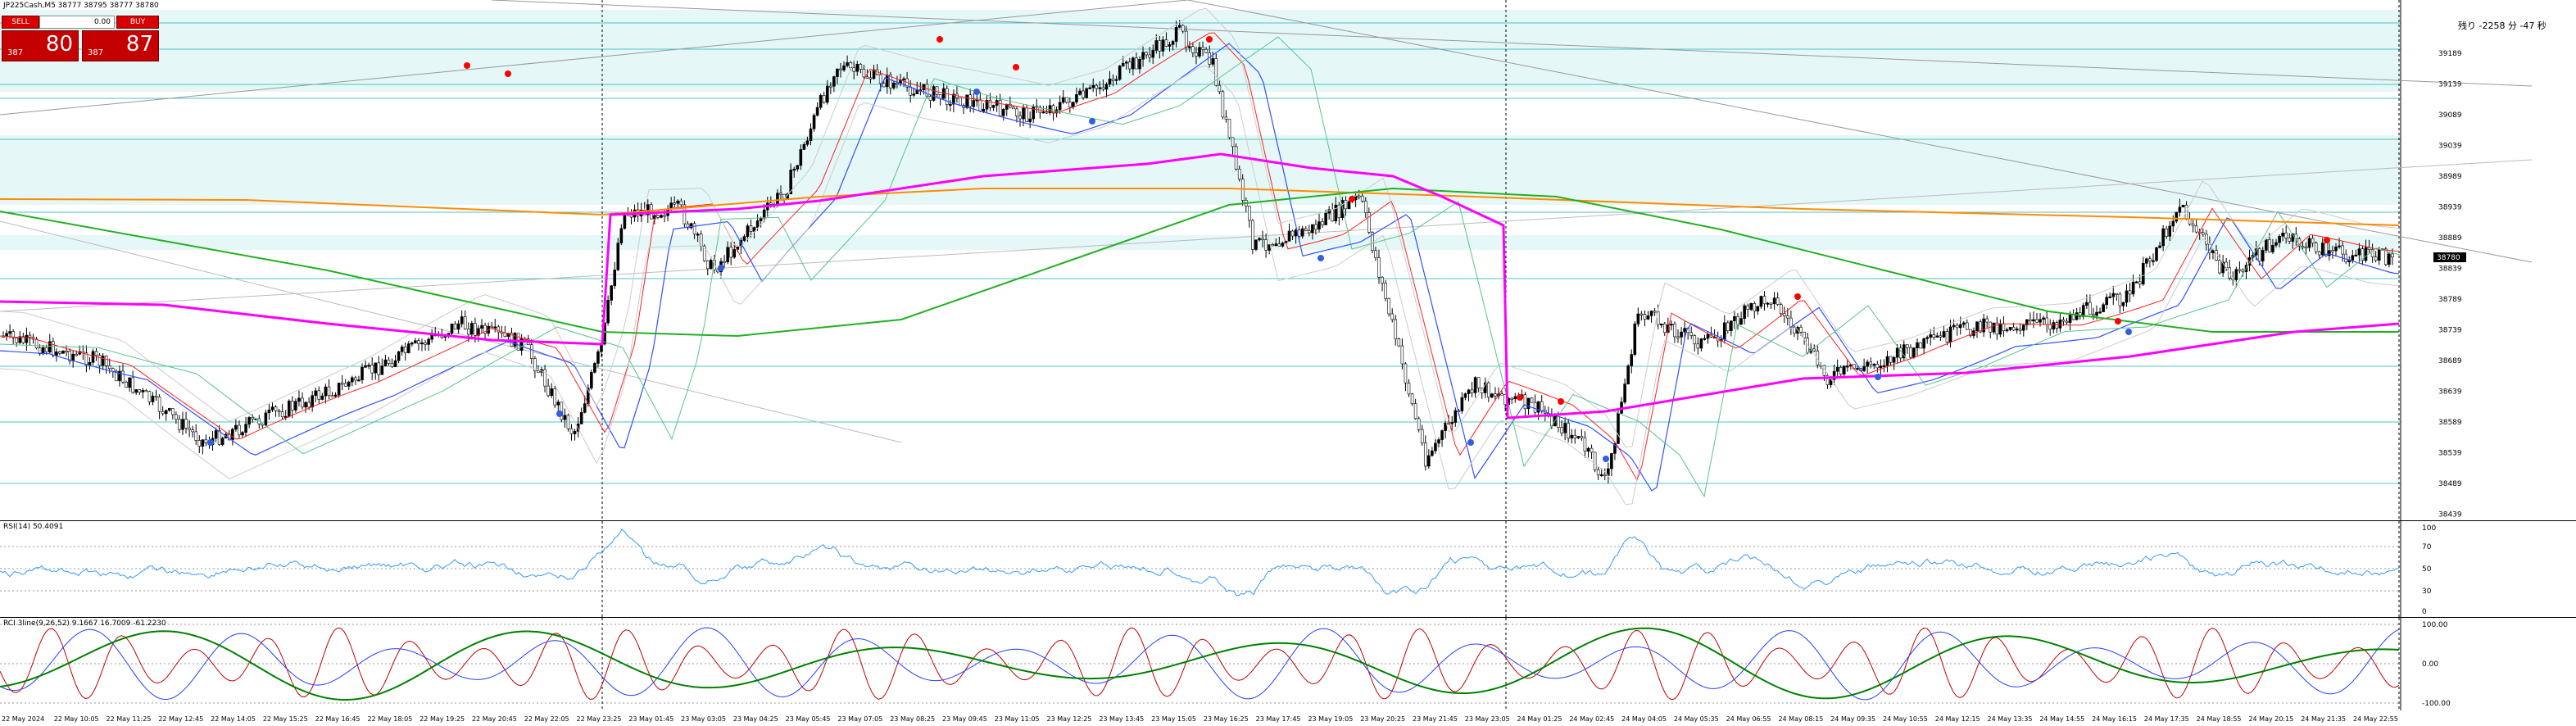 The width and height of the screenshot is (2576, 726). I want to click on buy-button: BUY, so click(137, 22).